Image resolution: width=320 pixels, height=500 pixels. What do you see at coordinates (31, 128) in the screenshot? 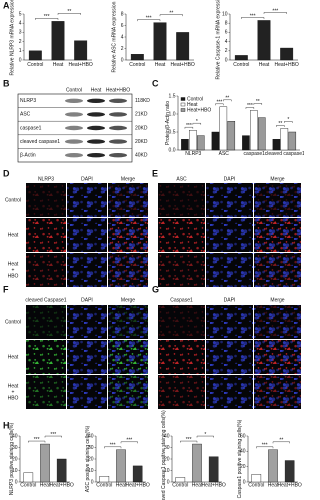
I see `protein-label: caspase1` at bounding box center [31, 128].